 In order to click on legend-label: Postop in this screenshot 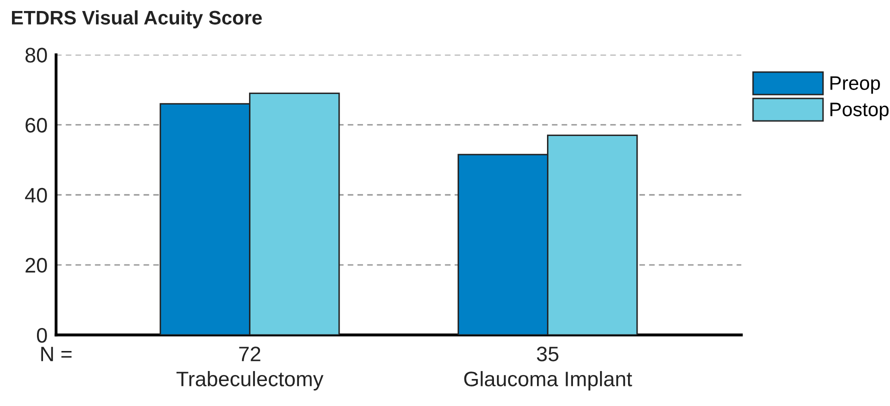, I will do `click(859, 111)`.